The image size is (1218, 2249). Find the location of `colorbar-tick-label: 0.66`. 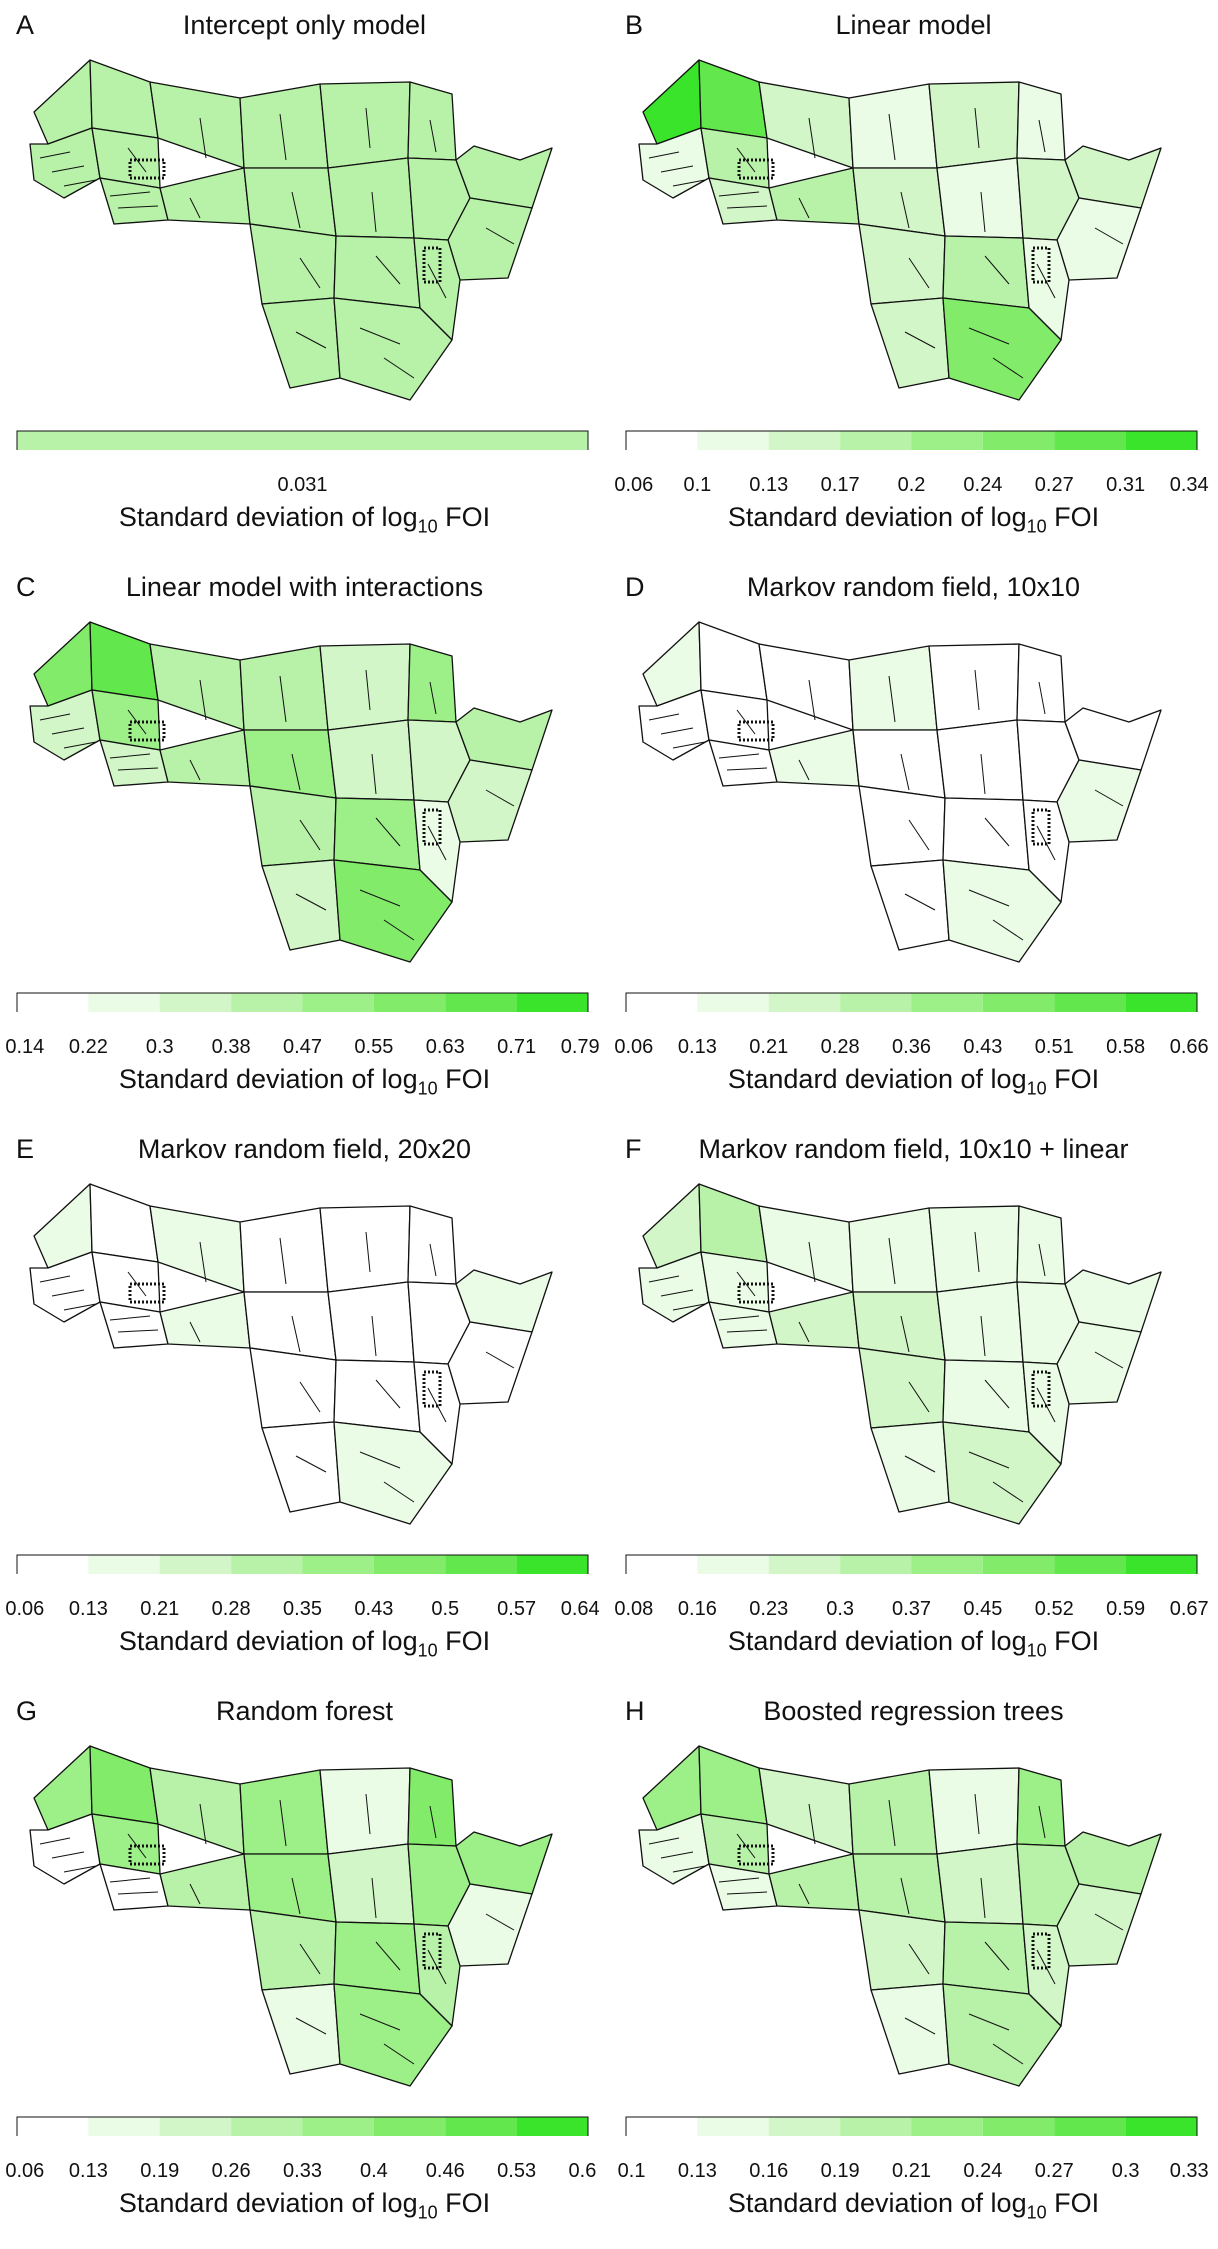

colorbar-tick-label: 0.66 is located at coordinates (1189, 1047).